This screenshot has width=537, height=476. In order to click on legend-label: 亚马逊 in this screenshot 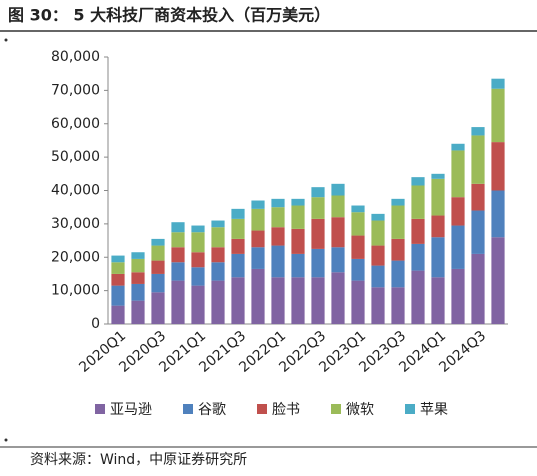, I will do `click(131, 410)`.